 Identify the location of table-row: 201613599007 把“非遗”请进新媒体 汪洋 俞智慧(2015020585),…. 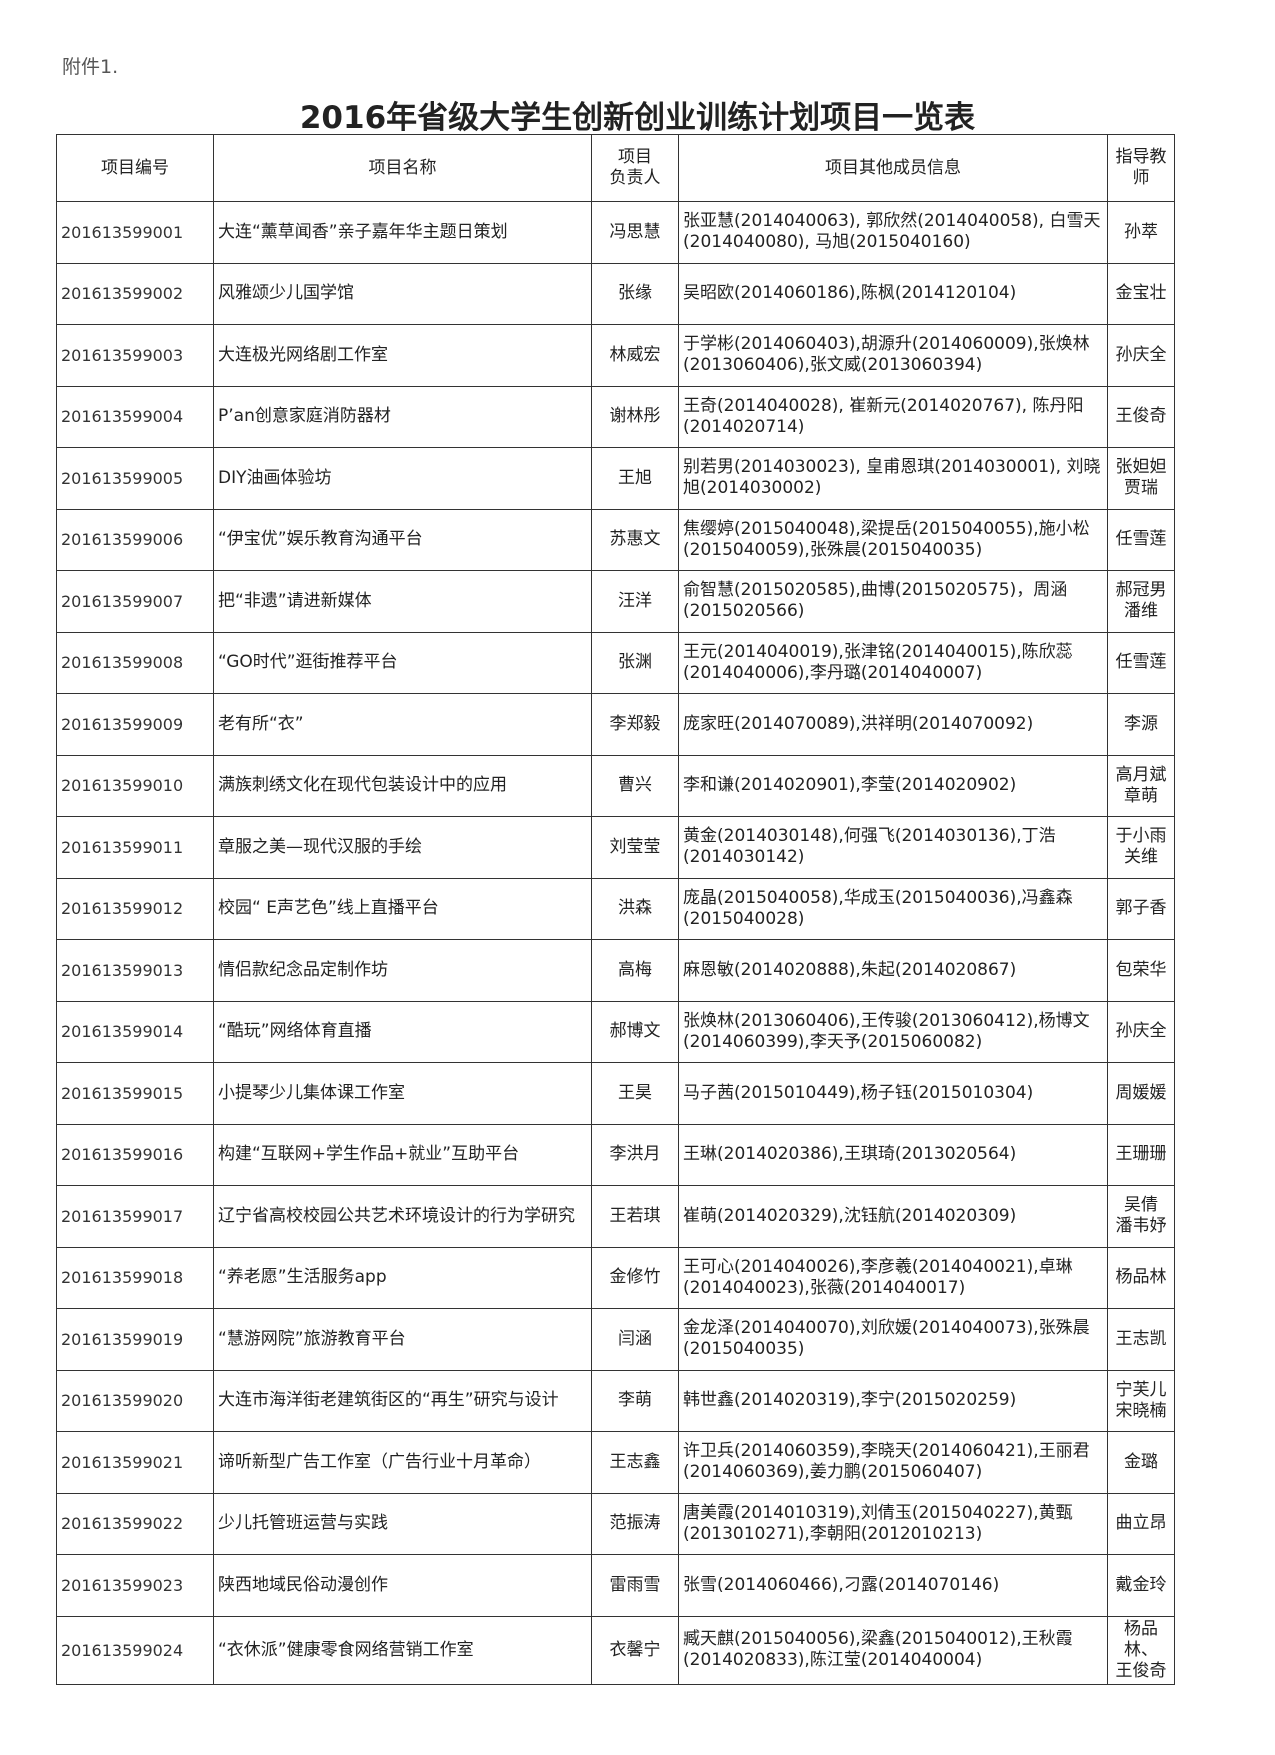
(615, 601).